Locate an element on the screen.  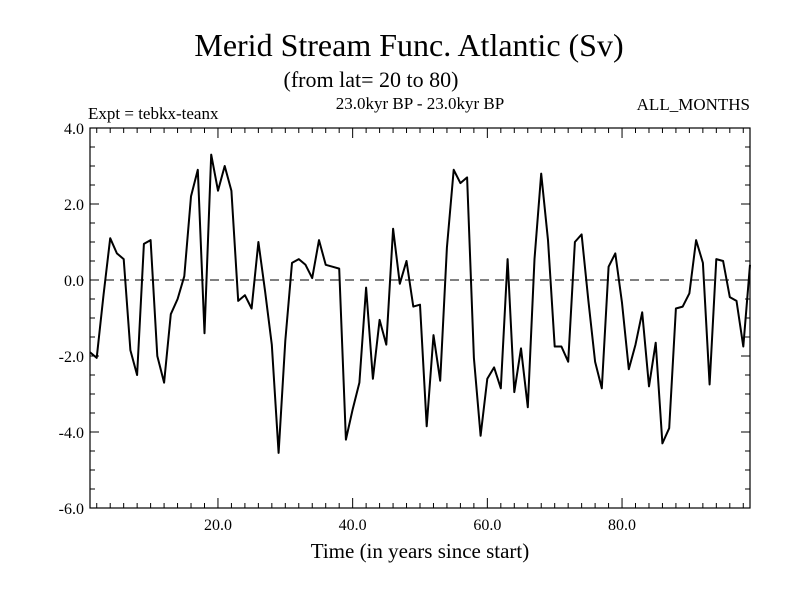
y-tick-label: 4.0 is located at coordinates (74, 129).